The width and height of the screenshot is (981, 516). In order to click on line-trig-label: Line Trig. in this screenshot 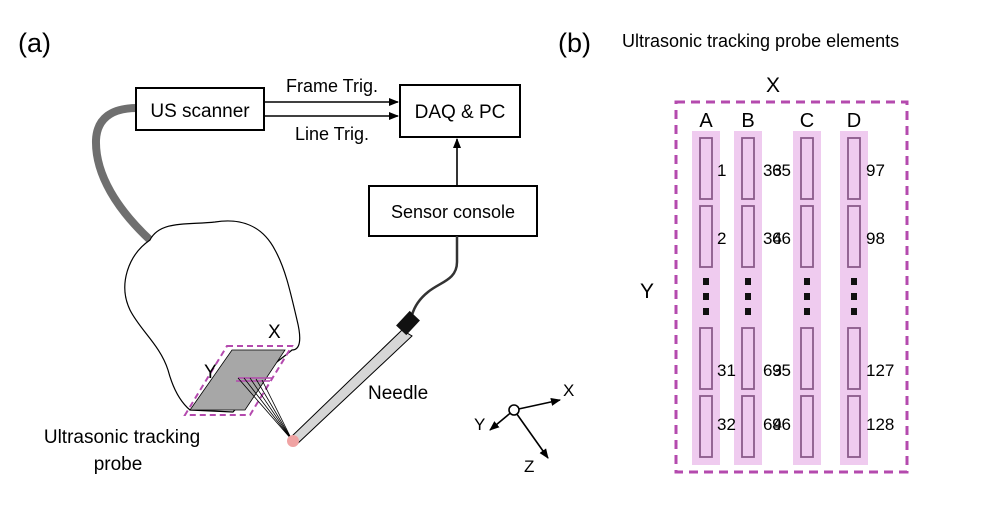, I will do `click(332, 134)`.